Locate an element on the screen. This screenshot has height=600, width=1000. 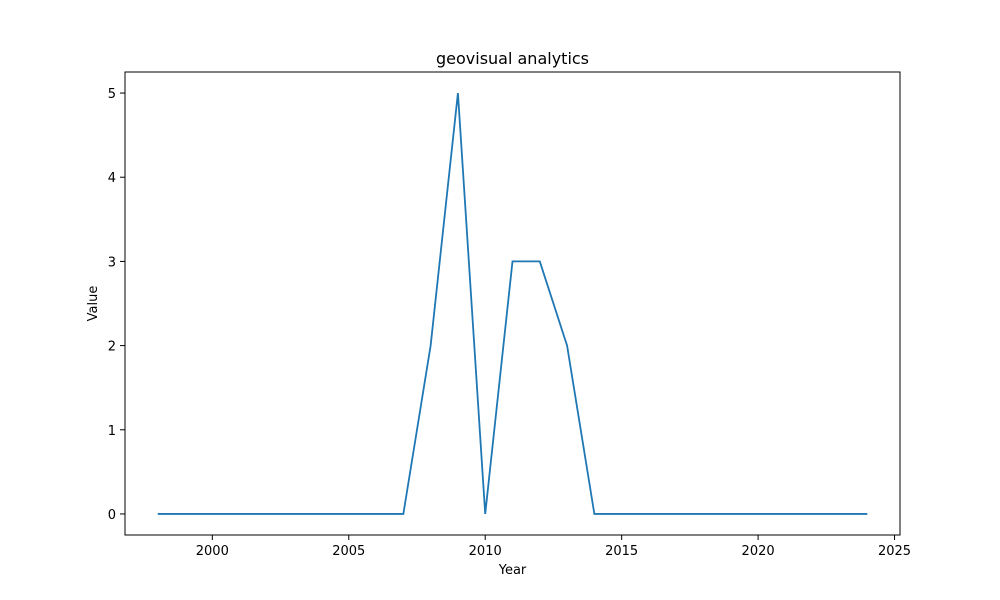
x-tick-label: 2025 is located at coordinates (894, 551).